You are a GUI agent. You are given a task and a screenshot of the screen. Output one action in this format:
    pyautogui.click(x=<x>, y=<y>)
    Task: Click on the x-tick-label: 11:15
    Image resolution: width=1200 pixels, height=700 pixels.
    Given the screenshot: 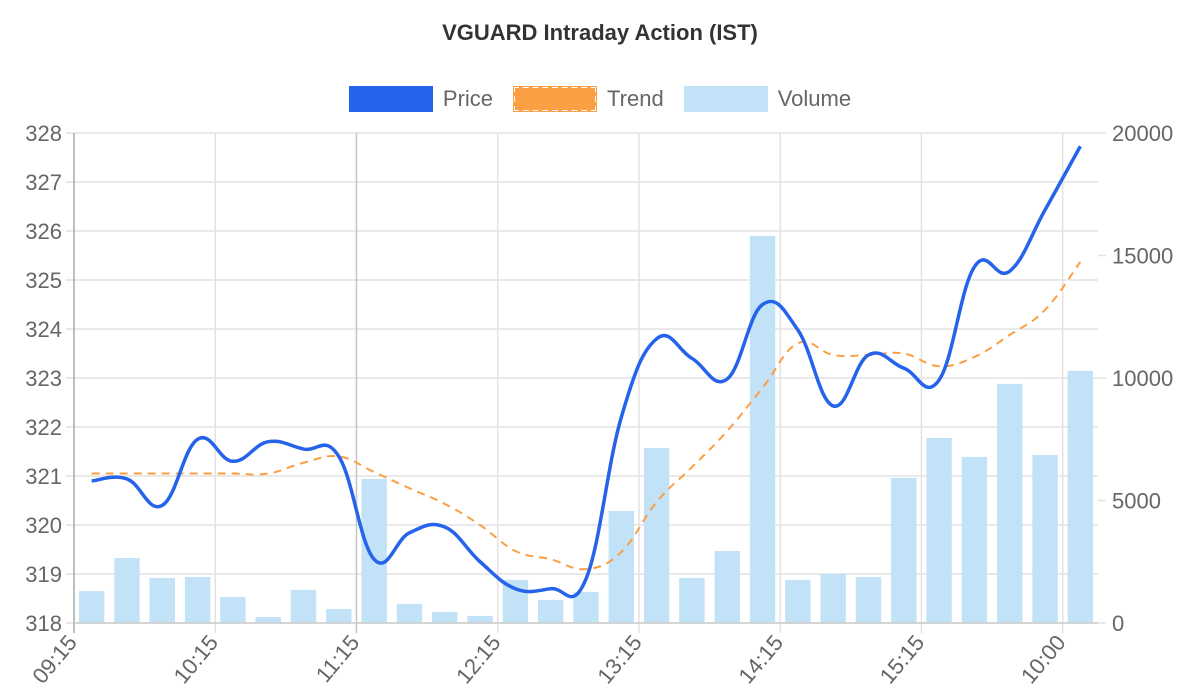 What is the action you would take?
    pyautogui.click(x=337, y=658)
    